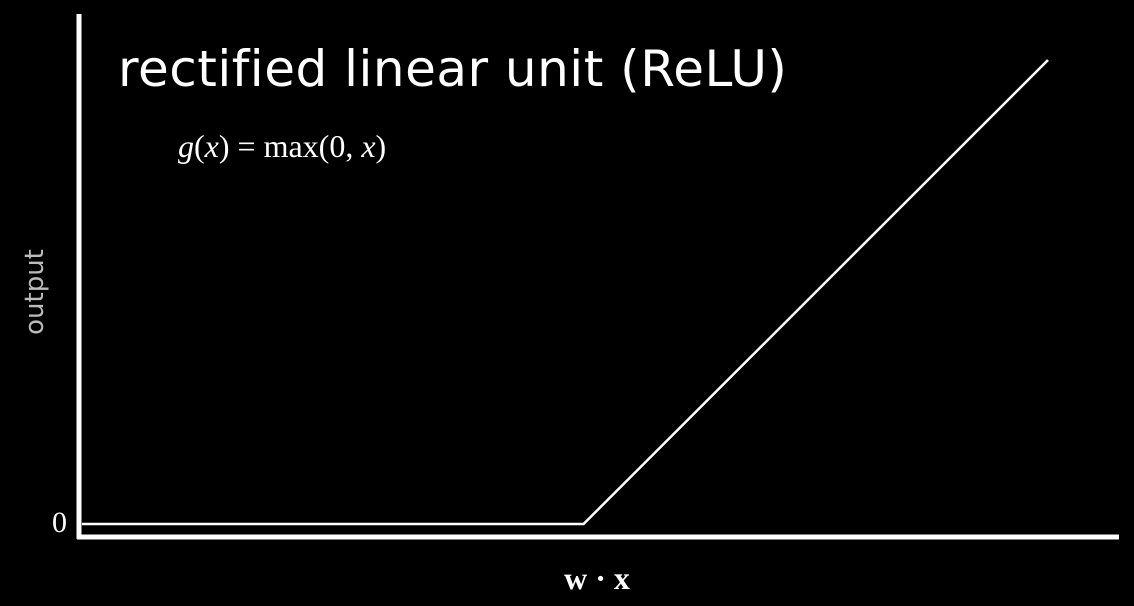 The width and height of the screenshot is (1134, 606). What do you see at coordinates (59, 522) in the screenshot?
I see `y-tick-label-0: 0` at bounding box center [59, 522].